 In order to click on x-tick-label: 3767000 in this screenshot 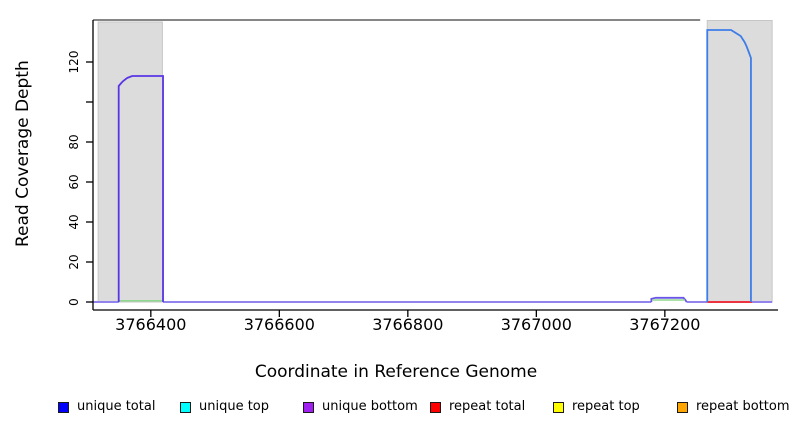, I will do `click(536, 324)`.